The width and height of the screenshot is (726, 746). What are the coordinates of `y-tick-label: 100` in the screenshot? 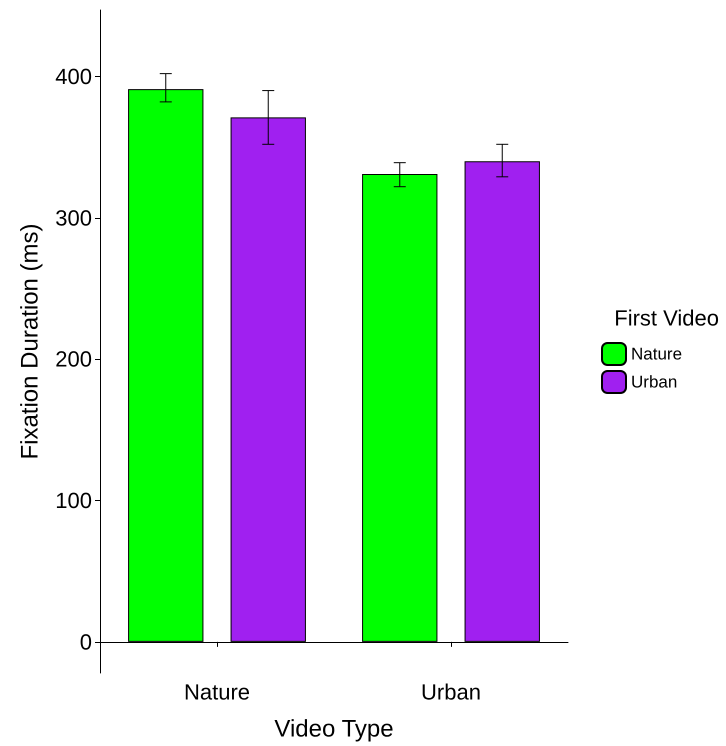 It's located at (73, 501).